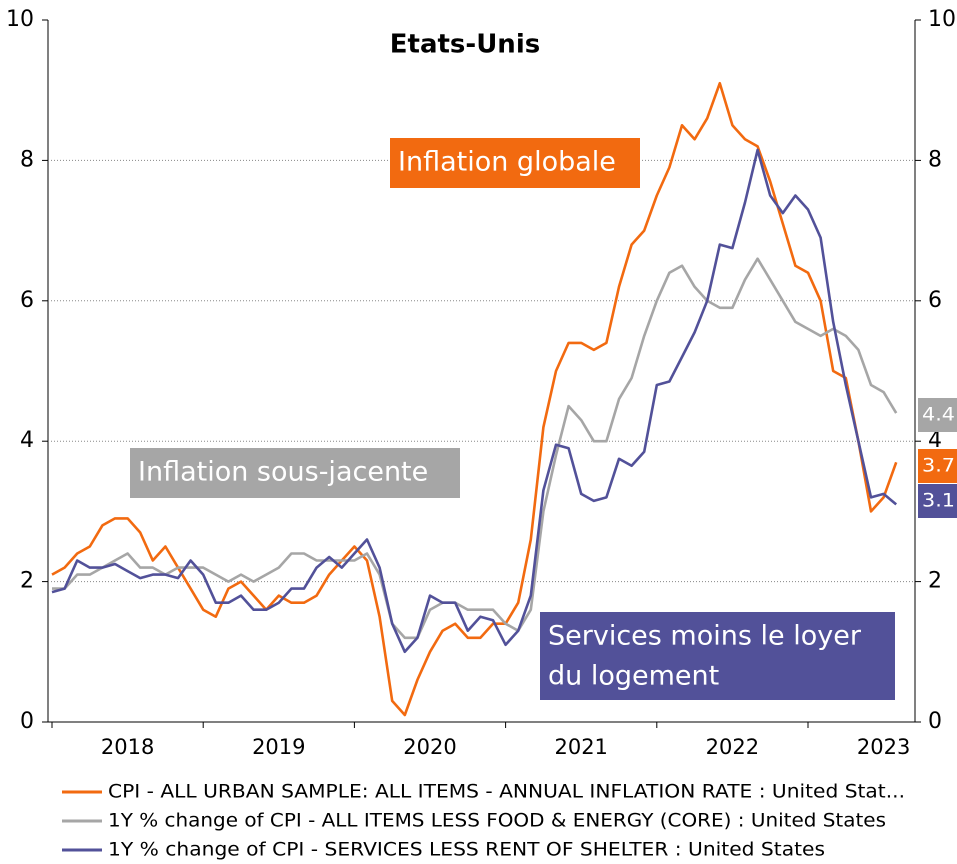 Image resolution: width=957 pixels, height=864 pixels. Describe the element at coordinates (27, 159) in the screenshot. I see `y-tick-label: 8` at that location.